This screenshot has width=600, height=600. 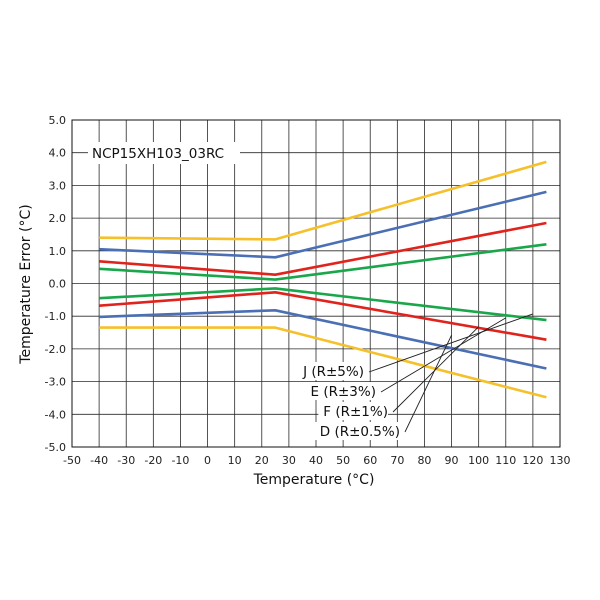 What do you see at coordinates (55, 349) in the screenshot?
I see `y-tick-label: -2.0` at bounding box center [55, 349].